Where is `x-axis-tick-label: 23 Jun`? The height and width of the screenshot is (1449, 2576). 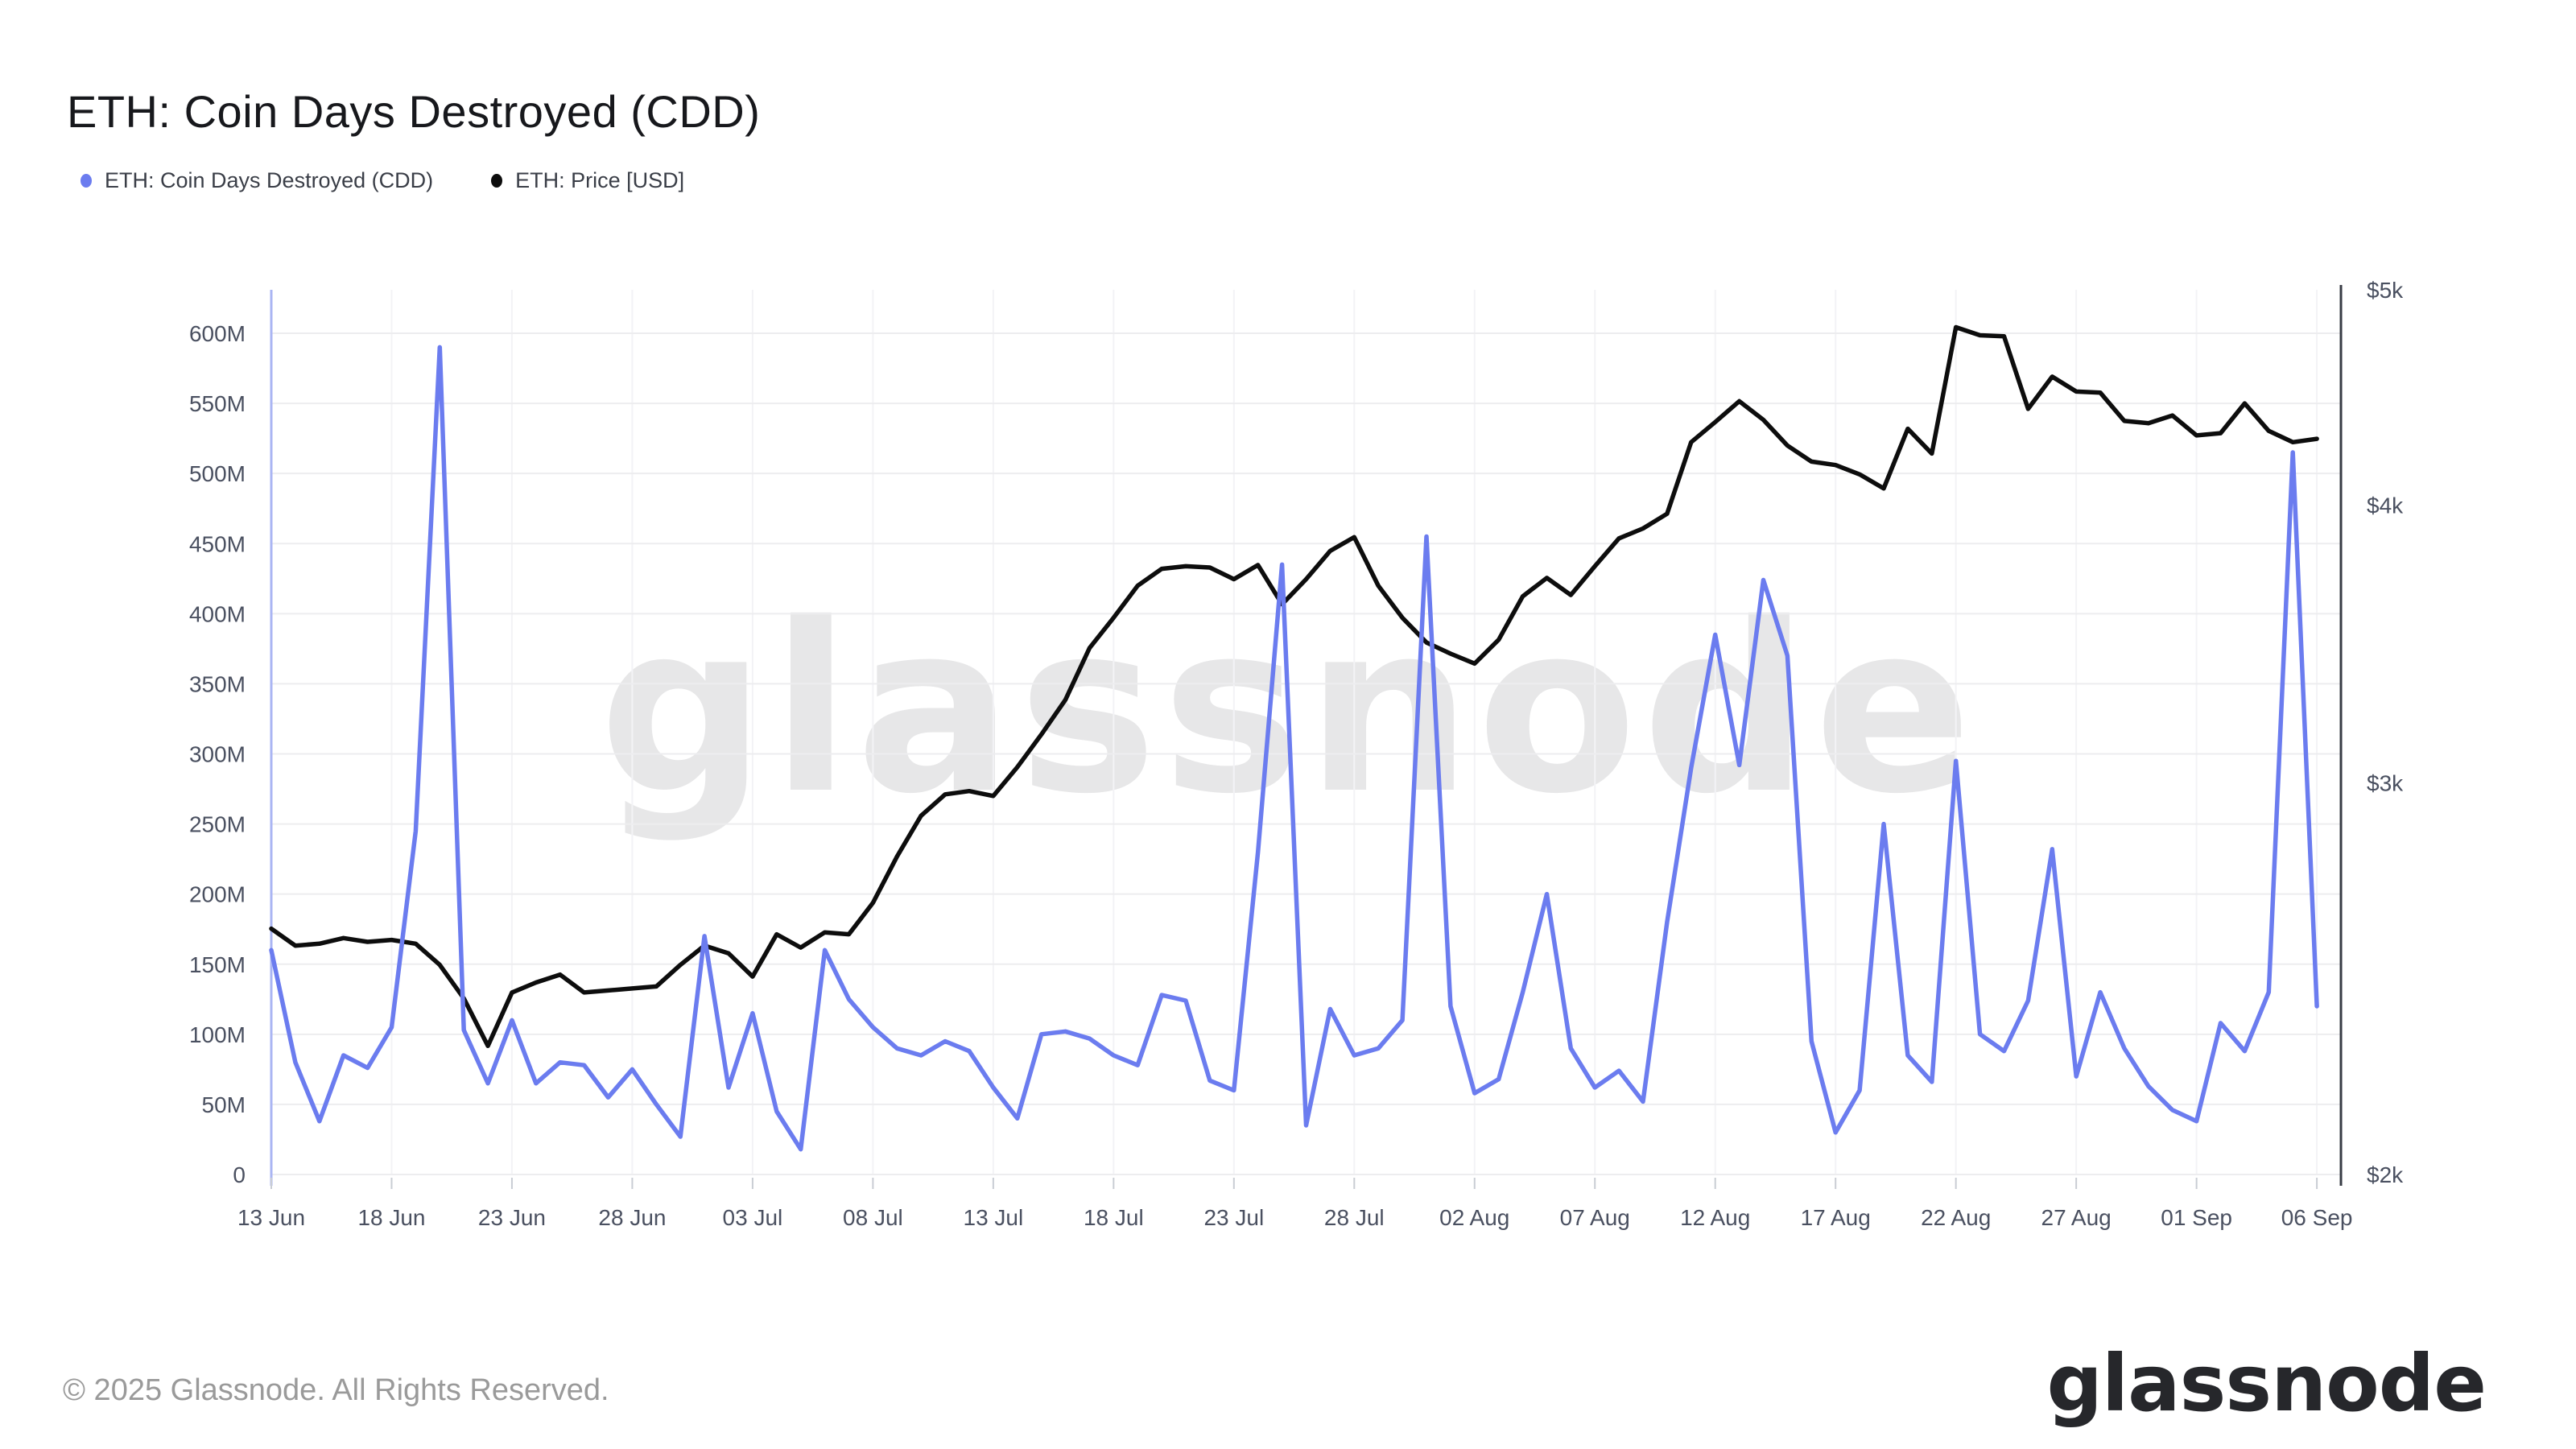
x-axis-tick-label: 23 Jun is located at coordinates (512, 1217).